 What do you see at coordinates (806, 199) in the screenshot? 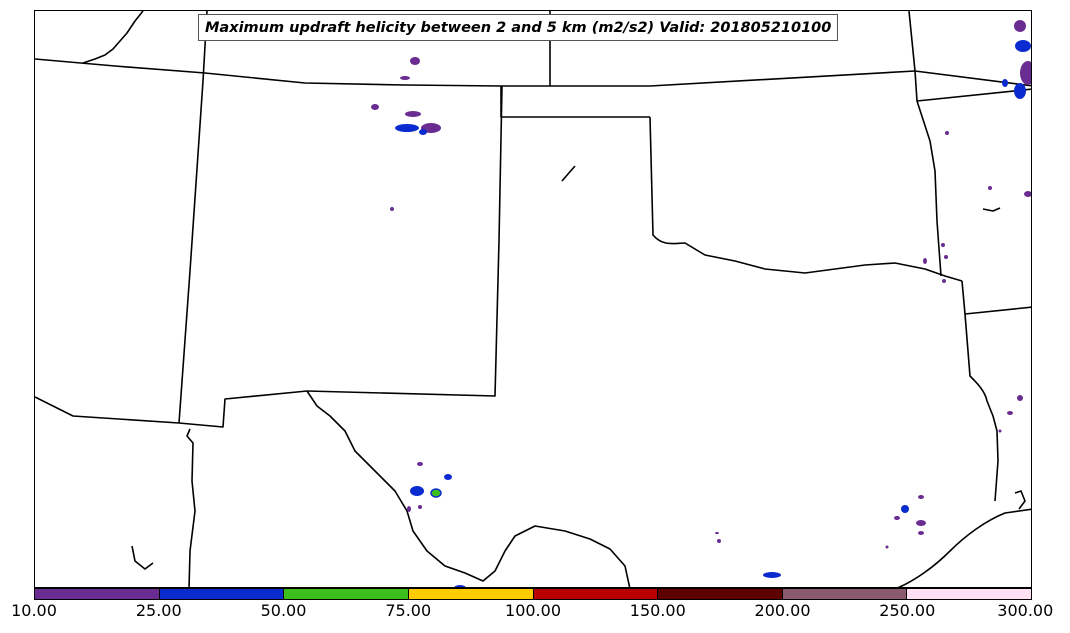
I see `state-border-oklahoma` at bounding box center [806, 199].